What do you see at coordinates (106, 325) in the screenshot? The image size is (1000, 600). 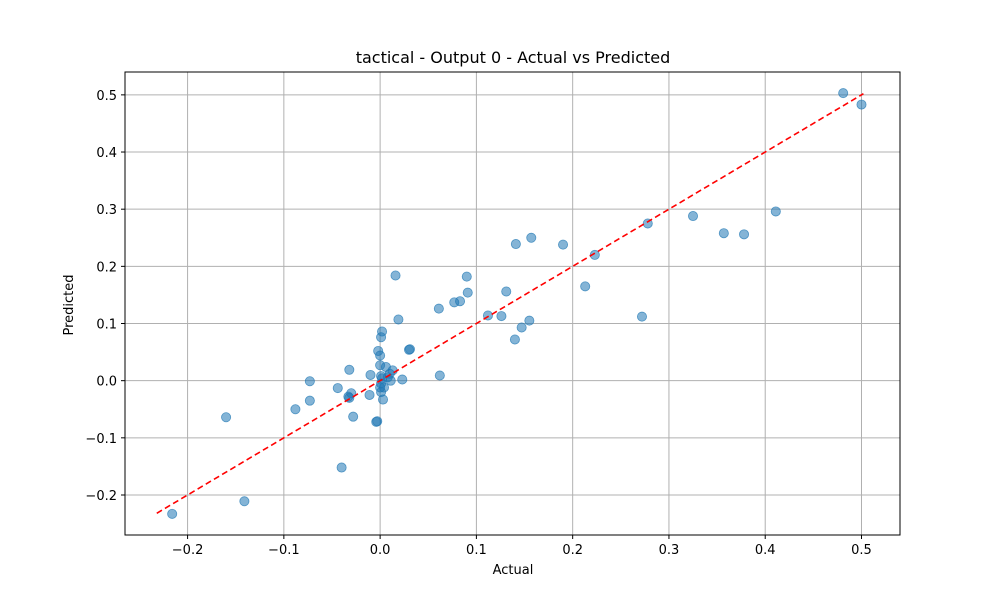 I see `y-tick-label: 0.1` at bounding box center [106, 325].